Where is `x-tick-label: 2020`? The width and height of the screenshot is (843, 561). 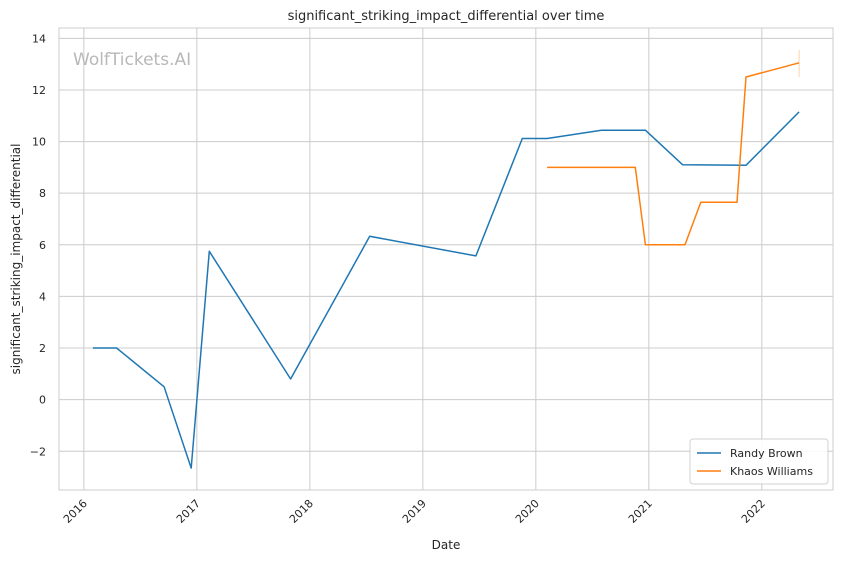 x-tick-label: 2020 is located at coordinates (527, 511).